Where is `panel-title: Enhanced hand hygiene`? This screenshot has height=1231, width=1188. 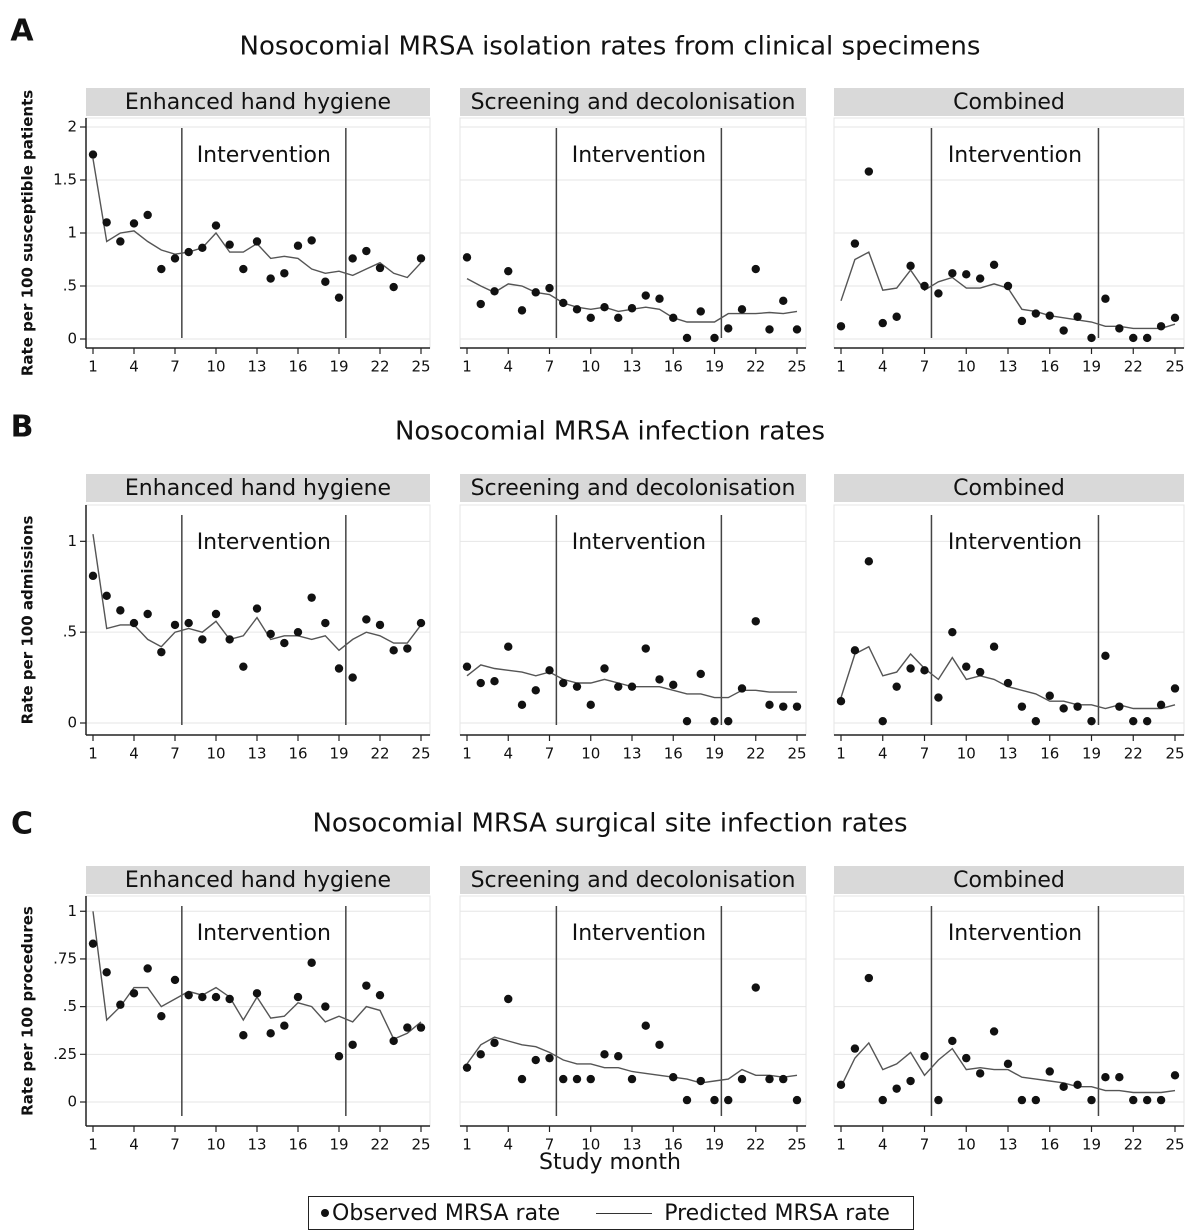
panel-title: Enhanced hand hygiene is located at coordinates (258, 880).